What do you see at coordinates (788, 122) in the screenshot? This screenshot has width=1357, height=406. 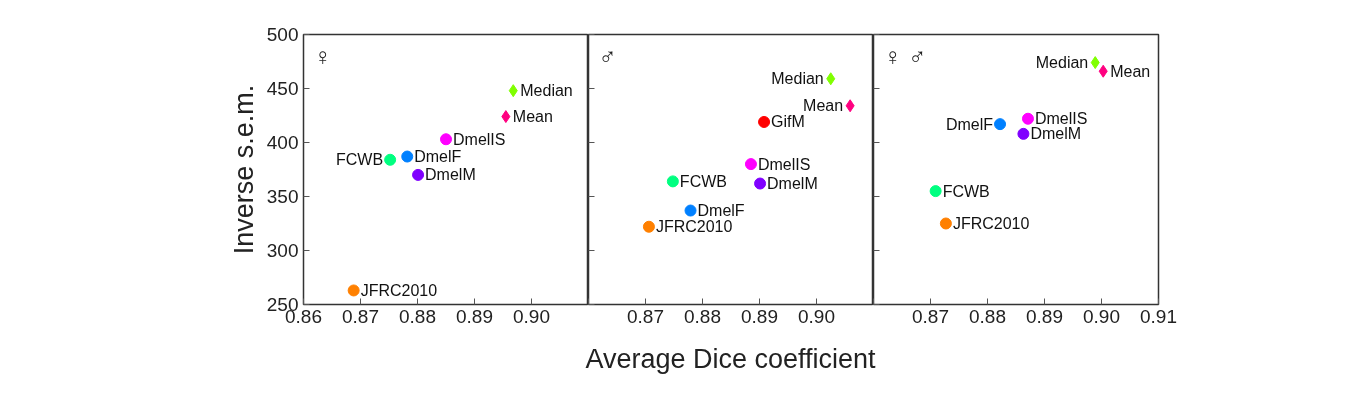 I see `series-label: GifM` at bounding box center [788, 122].